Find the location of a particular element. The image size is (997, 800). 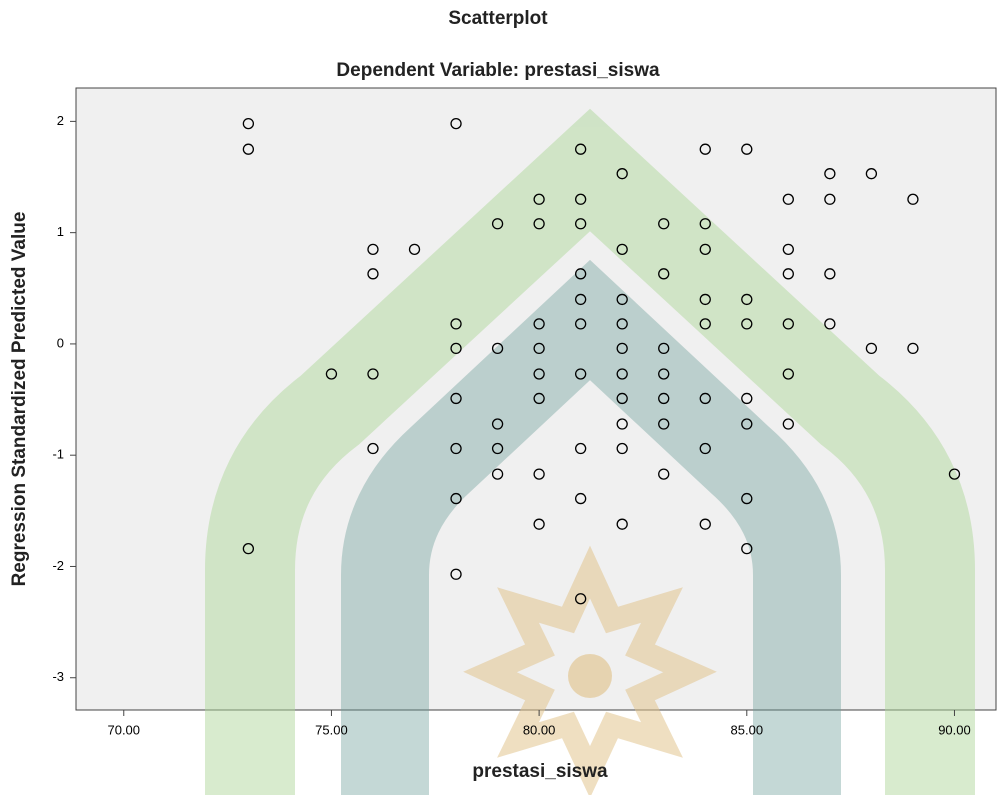

x-tick-label: 85.00 is located at coordinates (747, 729).